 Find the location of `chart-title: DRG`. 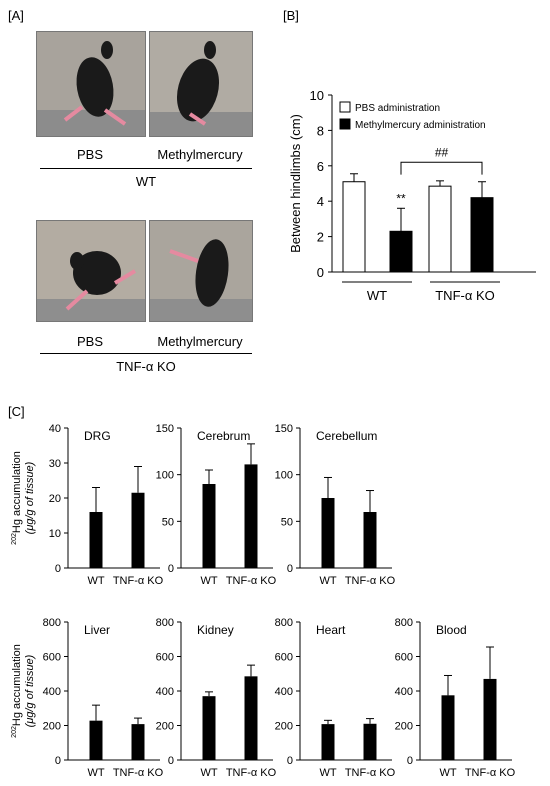

chart-title: DRG is located at coordinates (97, 436).